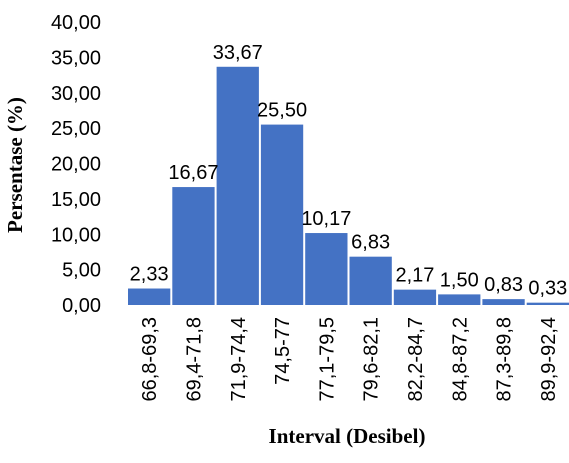 The image size is (569, 463). What do you see at coordinates (549, 359) in the screenshot?
I see `x-tick-label: 89,9-92,4` at bounding box center [549, 359].